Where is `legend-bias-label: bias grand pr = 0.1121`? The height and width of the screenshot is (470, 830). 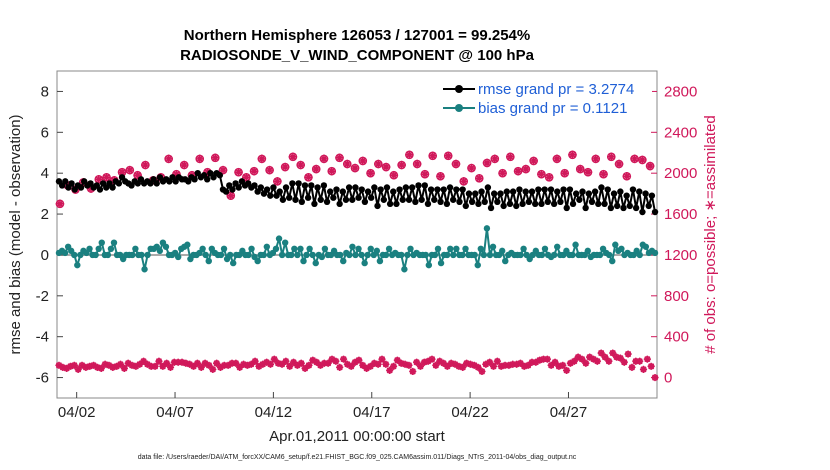 legend-bias-label: bias grand pr = 0.1121 is located at coordinates (552, 108).